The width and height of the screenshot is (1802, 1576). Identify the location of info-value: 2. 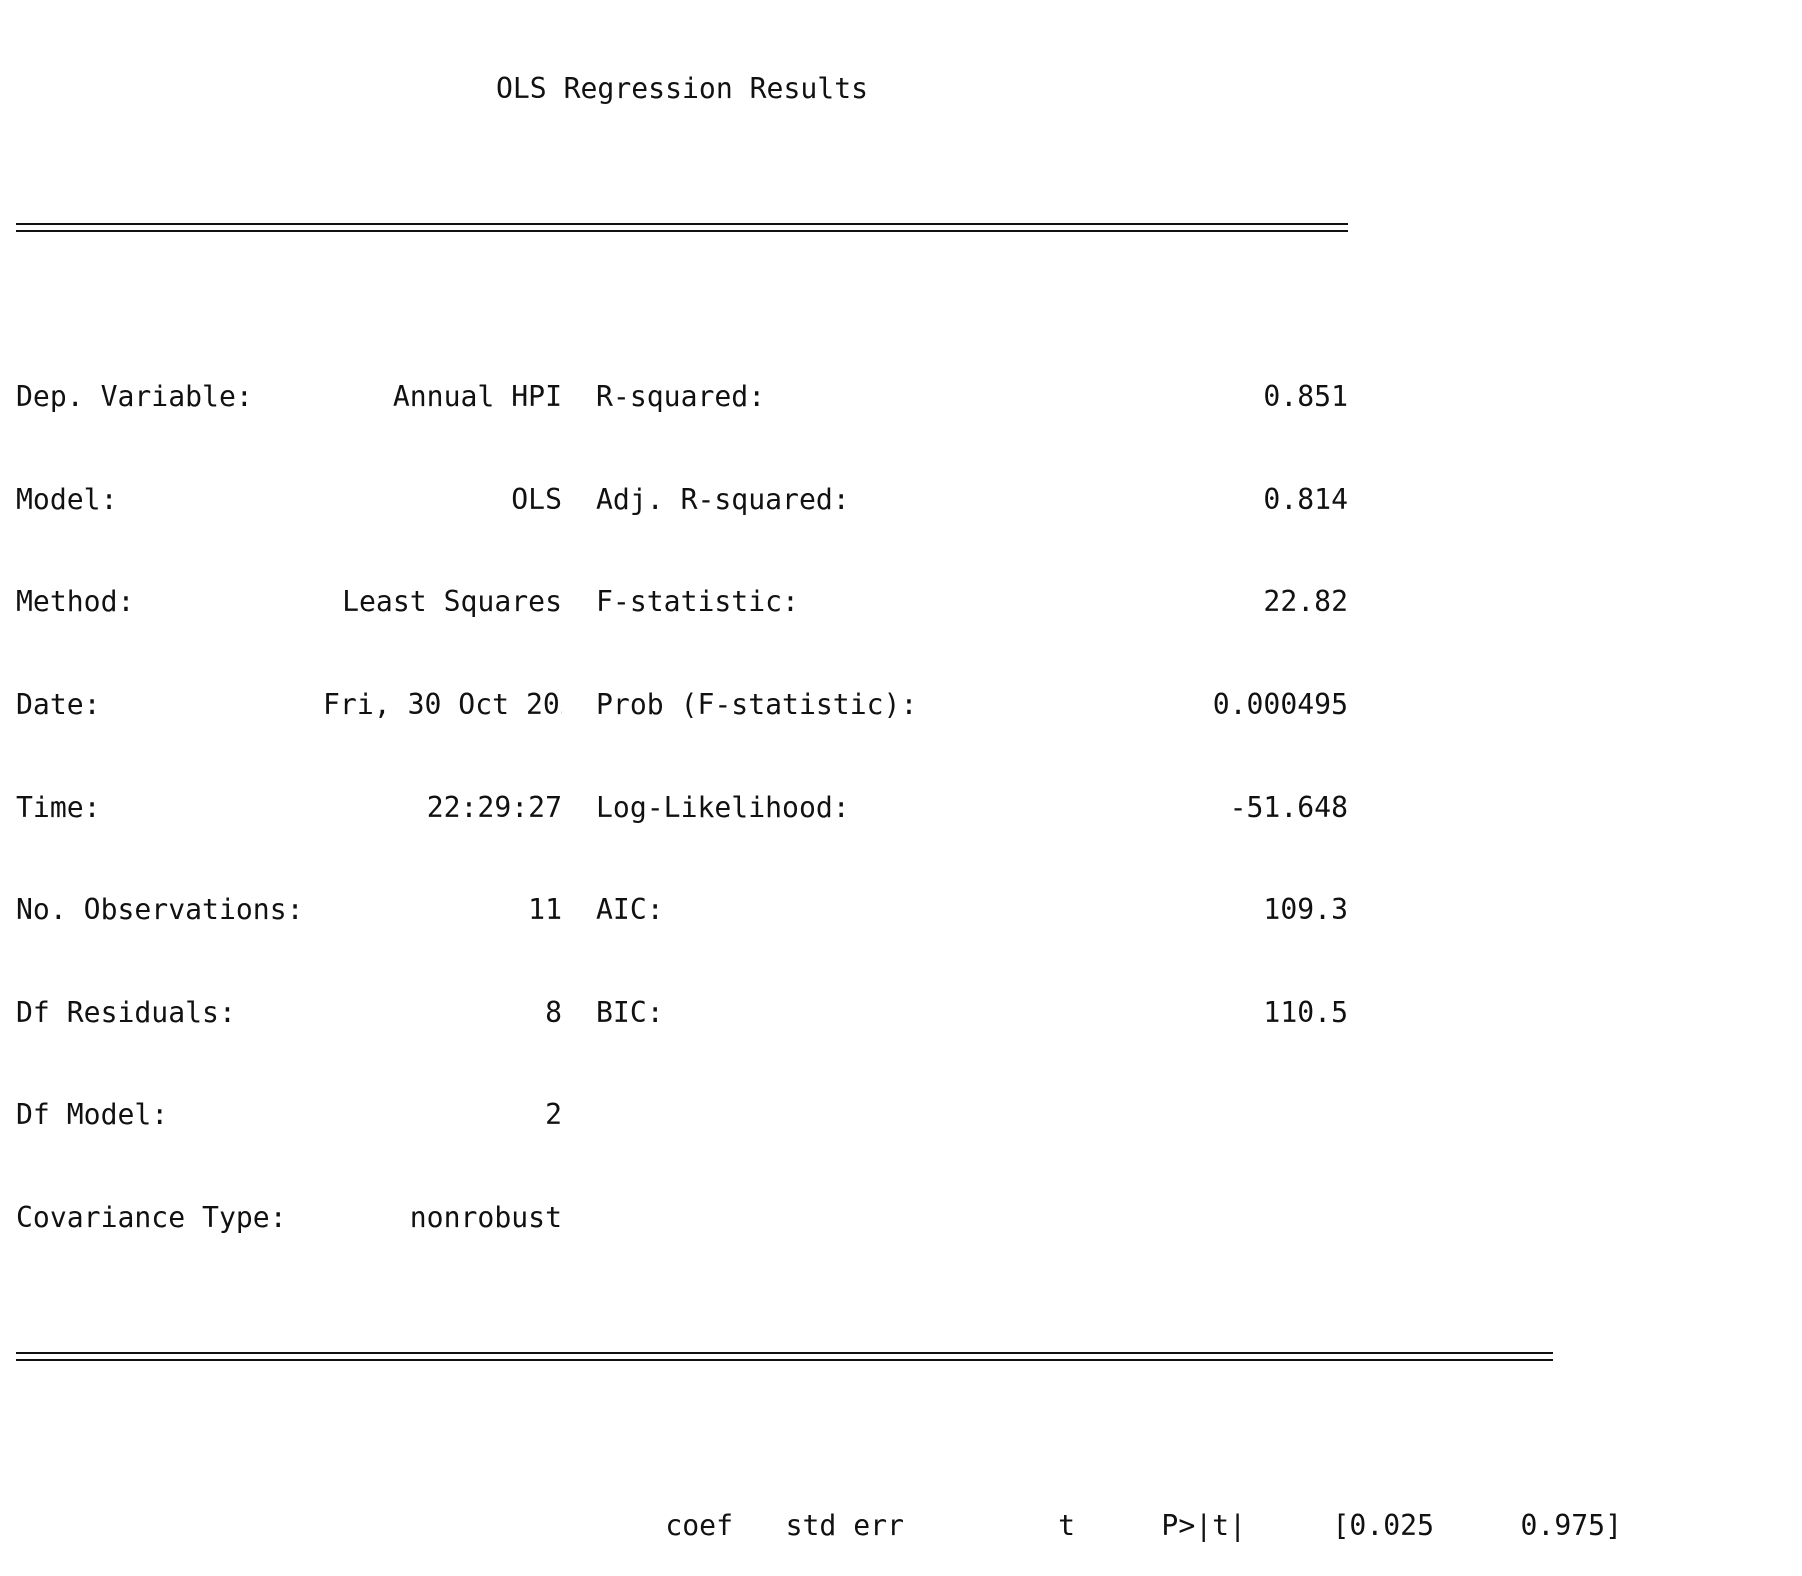
(553, 1115).